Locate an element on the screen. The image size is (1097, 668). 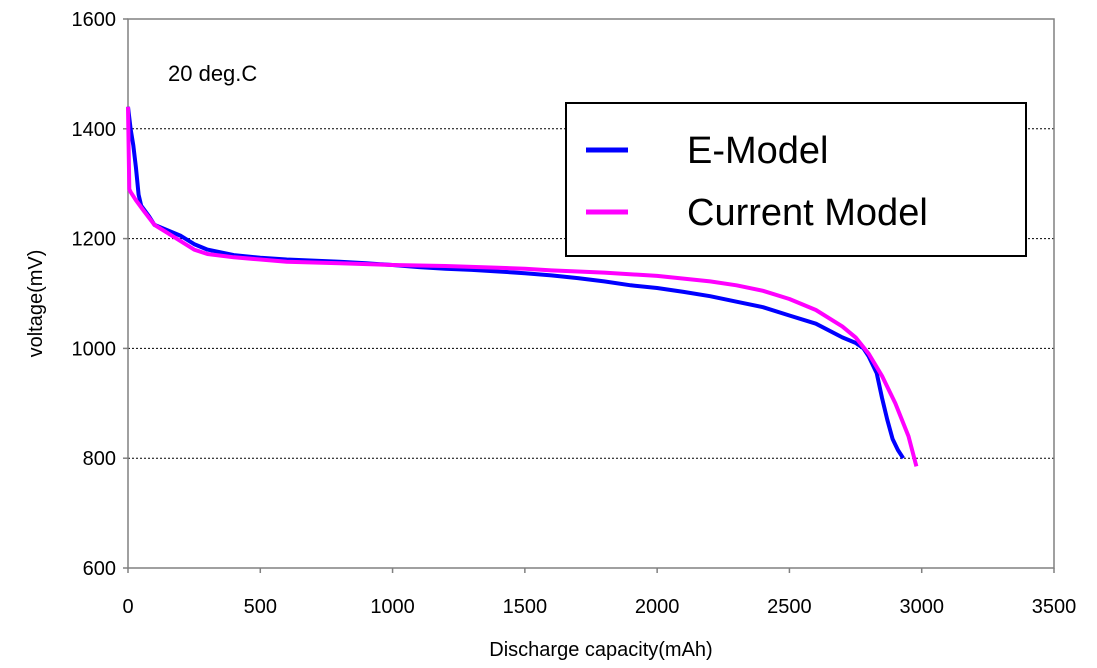
x-tick-label-7: 3500 is located at coordinates (1054, 607).